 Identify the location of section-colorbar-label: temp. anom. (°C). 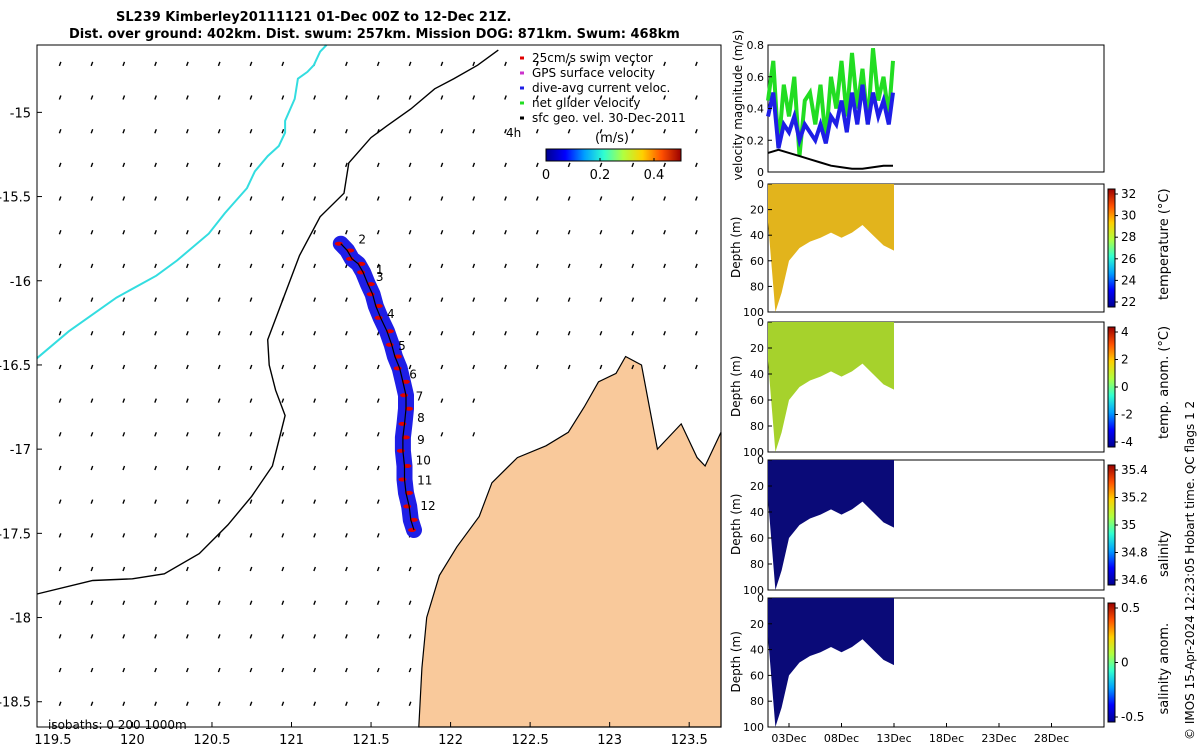
(1164, 382).